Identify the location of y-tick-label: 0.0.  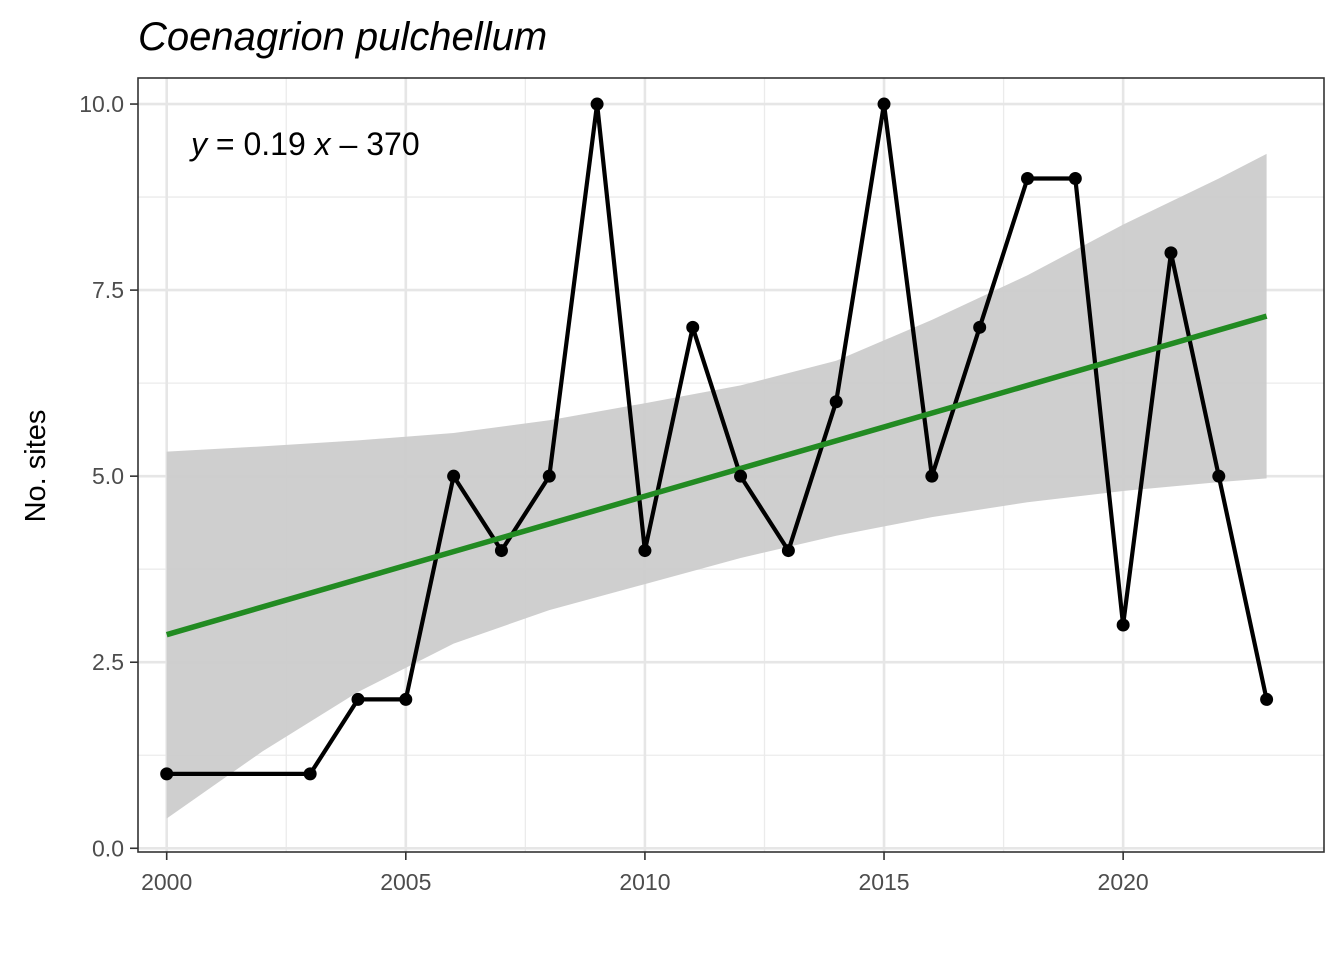
(108, 848).